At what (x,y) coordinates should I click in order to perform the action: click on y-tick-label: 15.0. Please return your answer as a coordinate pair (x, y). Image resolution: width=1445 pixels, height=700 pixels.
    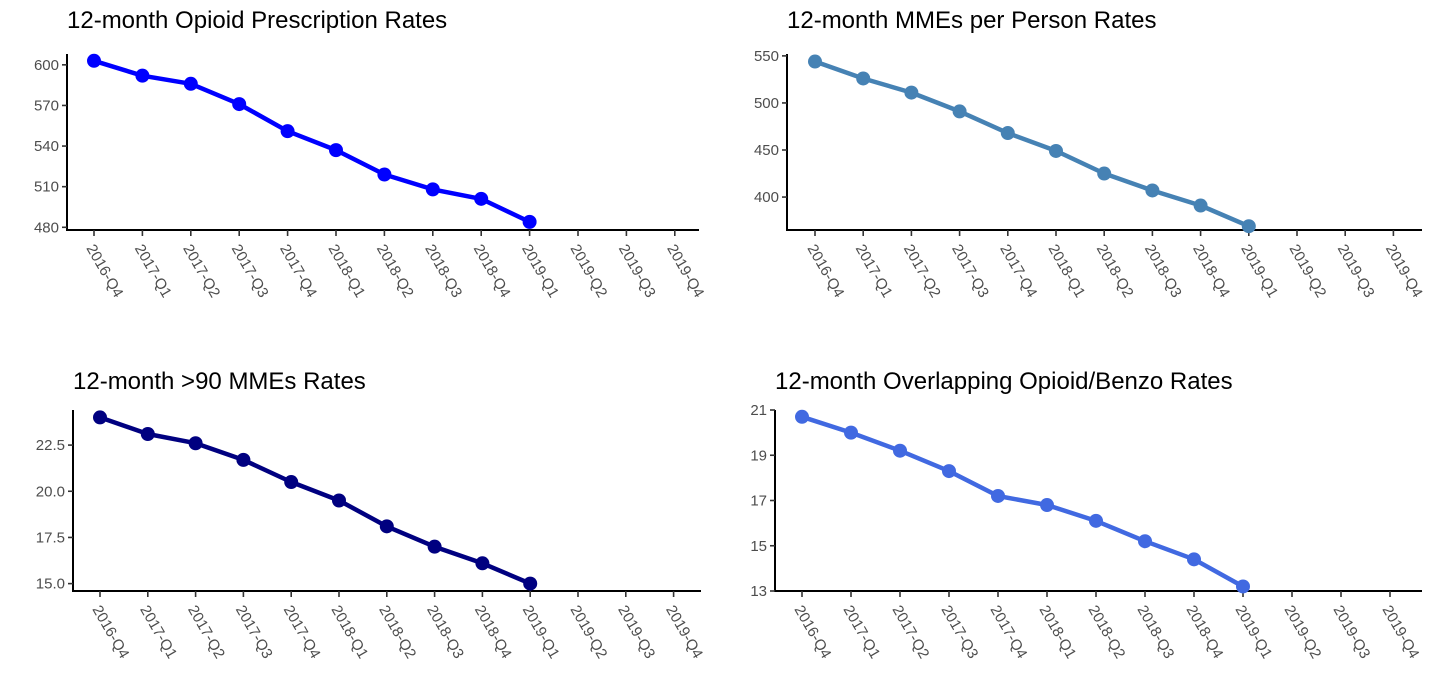
    Looking at the image, I should click on (50, 584).